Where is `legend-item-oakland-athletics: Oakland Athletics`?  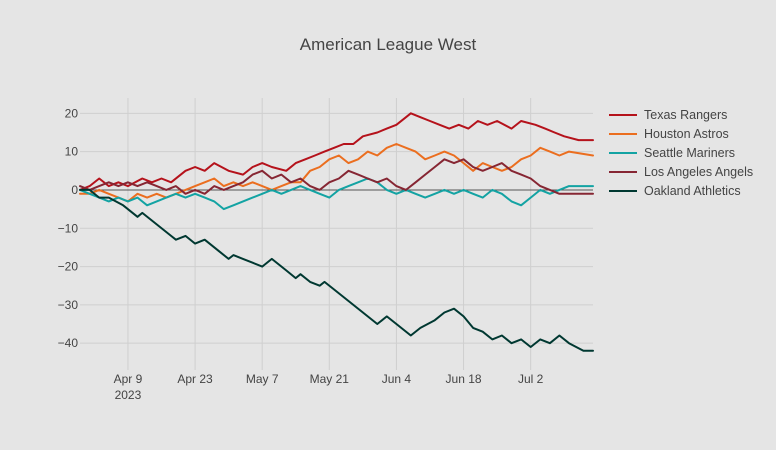
legend-item-oakland-athletics: Oakland Athletics is located at coordinates (675, 191).